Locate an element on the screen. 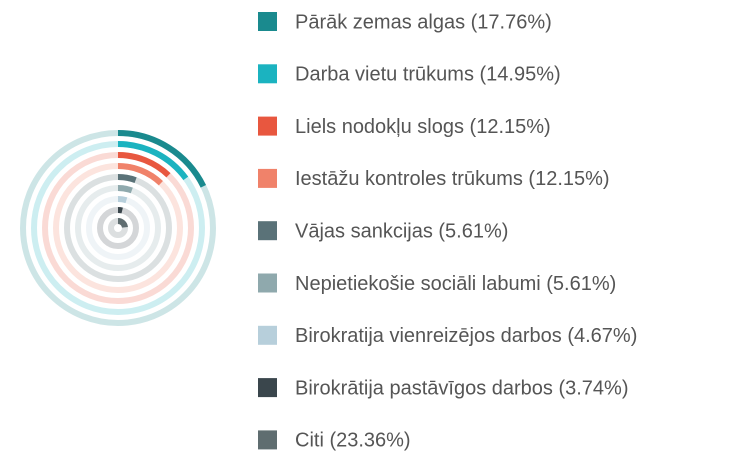 The height and width of the screenshot is (461, 737). ring-track is located at coordinates (118, 228).